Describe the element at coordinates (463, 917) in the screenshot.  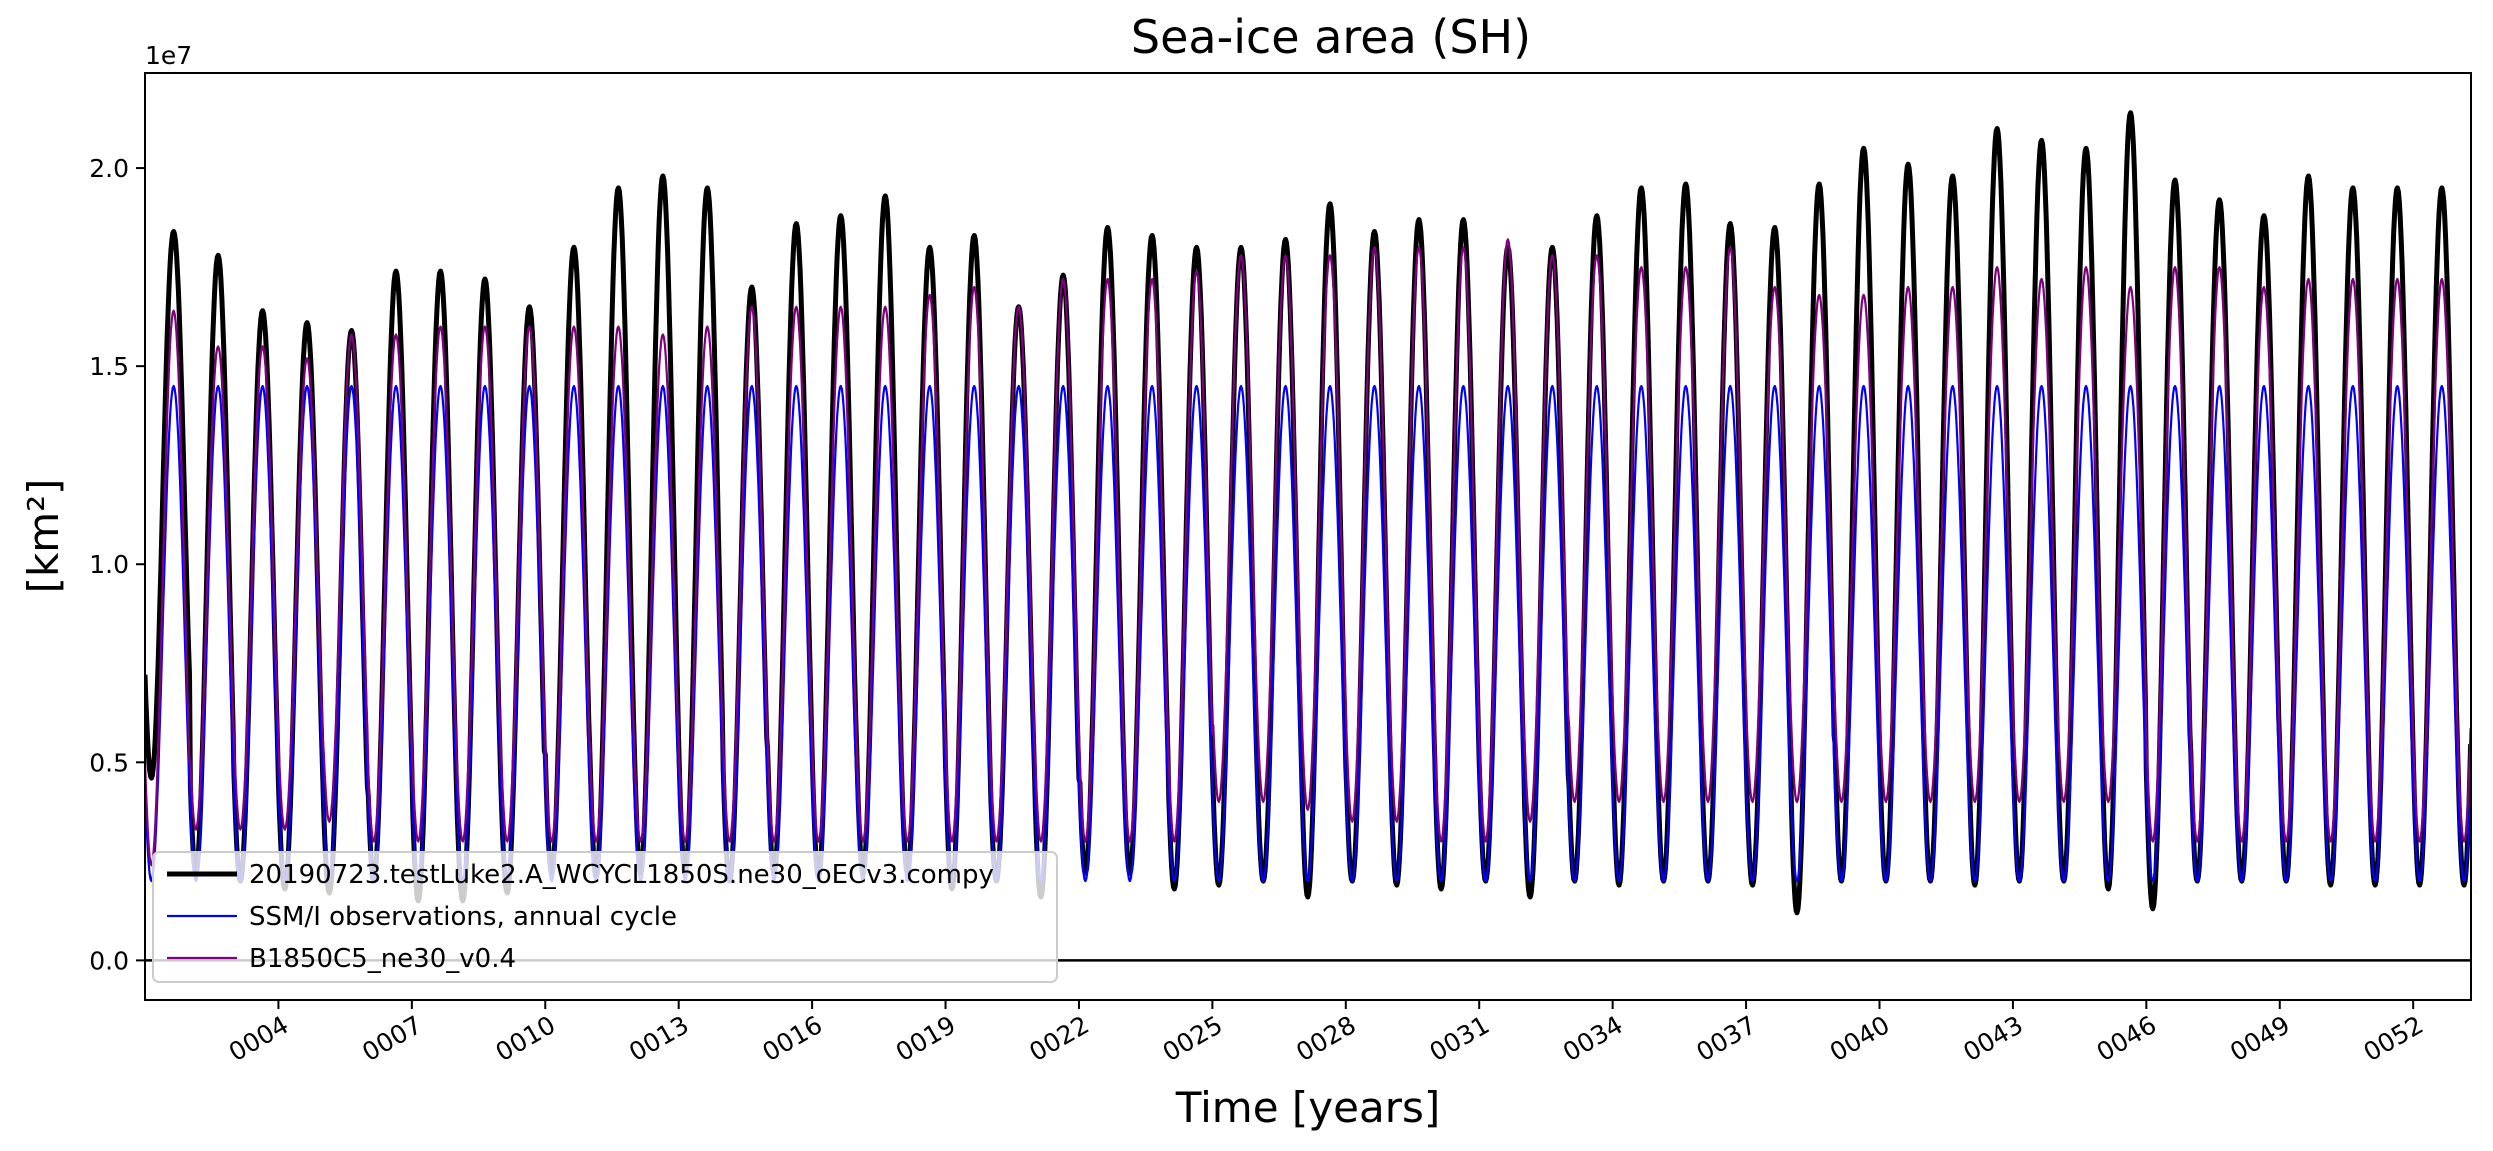
I see `legend-label-1: SSM/I observations, annual cycle` at that location.